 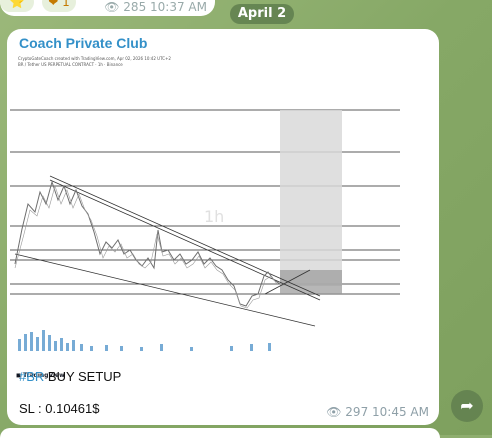 I want to click on message-meta: 👁 297 10:45 AM, so click(x=377, y=412).